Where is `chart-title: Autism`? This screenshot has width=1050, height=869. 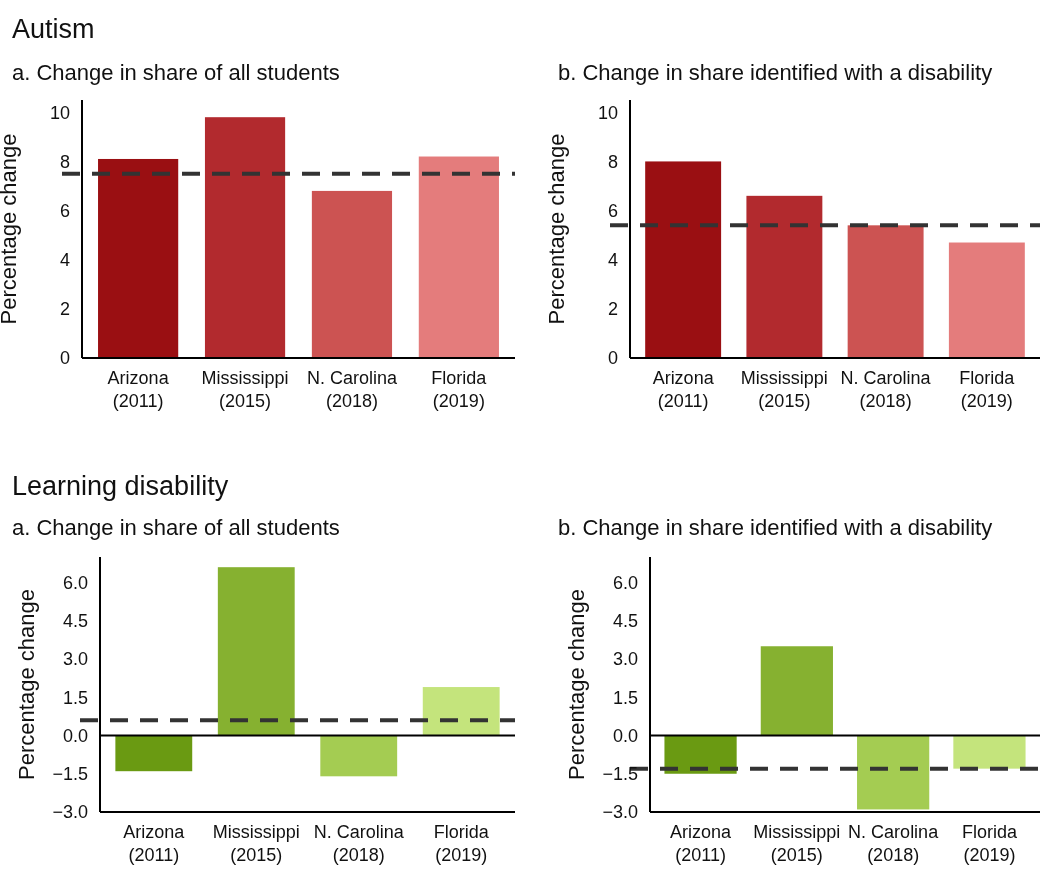 chart-title: Autism is located at coordinates (53, 29).